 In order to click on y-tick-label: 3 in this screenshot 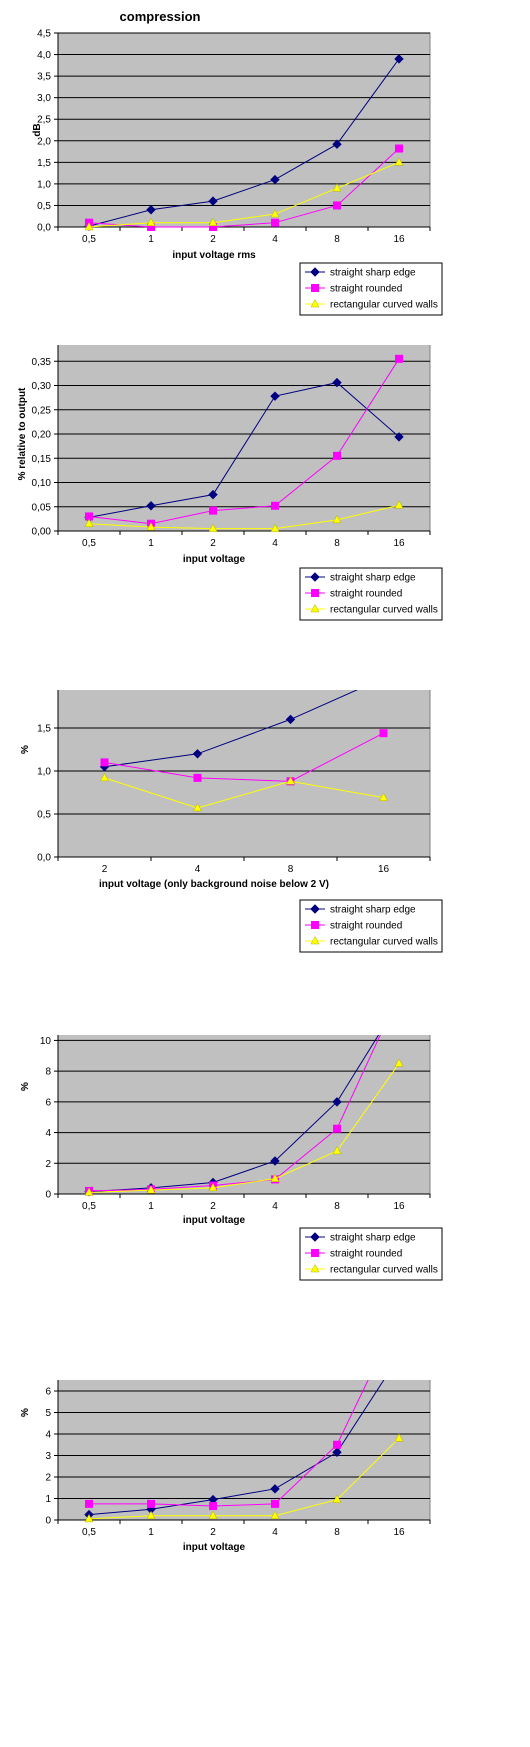, I will do `click(48, 1456)`.